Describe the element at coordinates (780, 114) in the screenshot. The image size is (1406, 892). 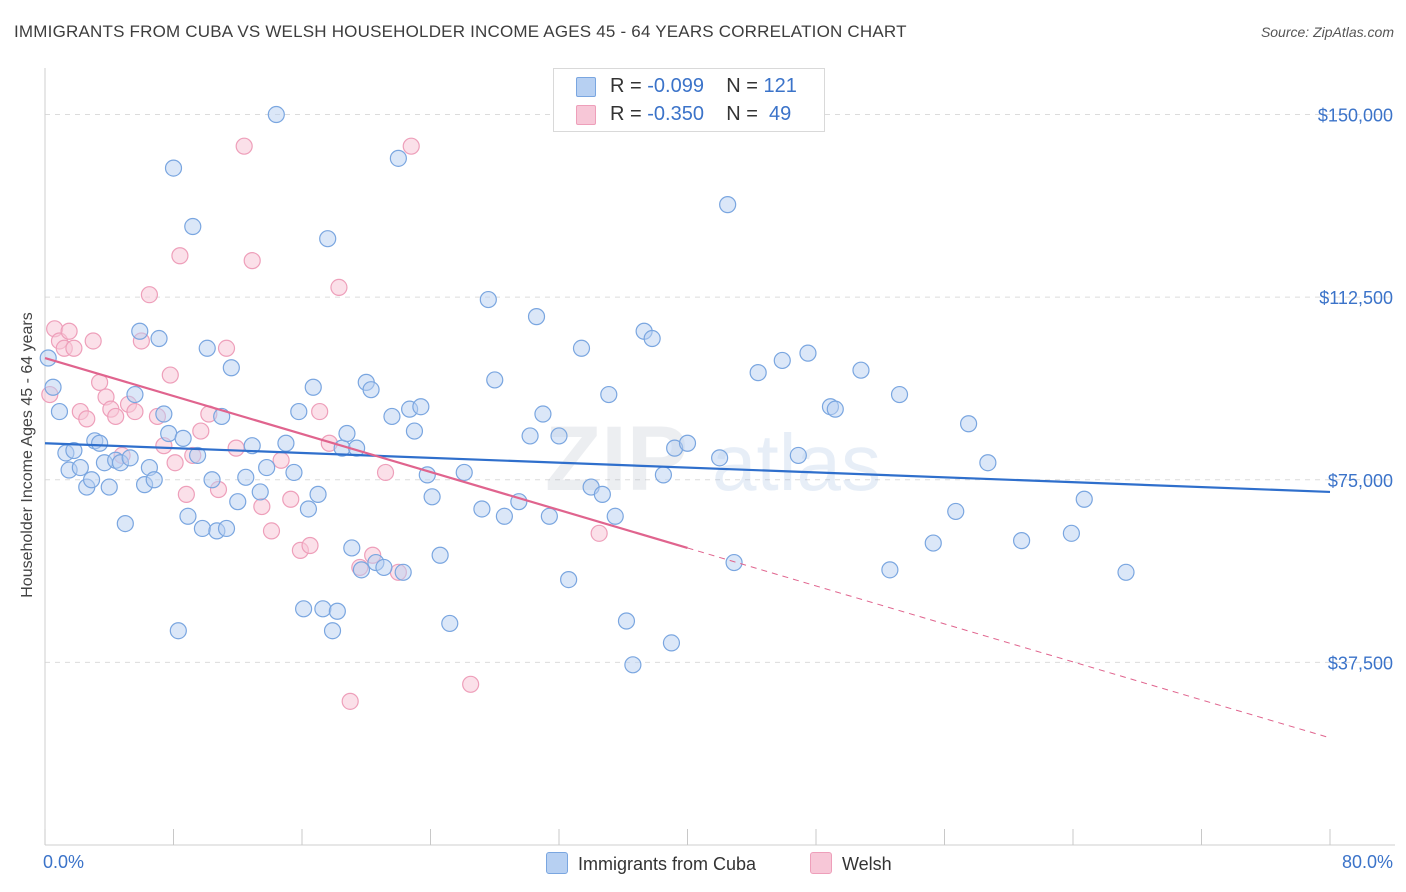
I see `legend-n-value: 49` at that location.